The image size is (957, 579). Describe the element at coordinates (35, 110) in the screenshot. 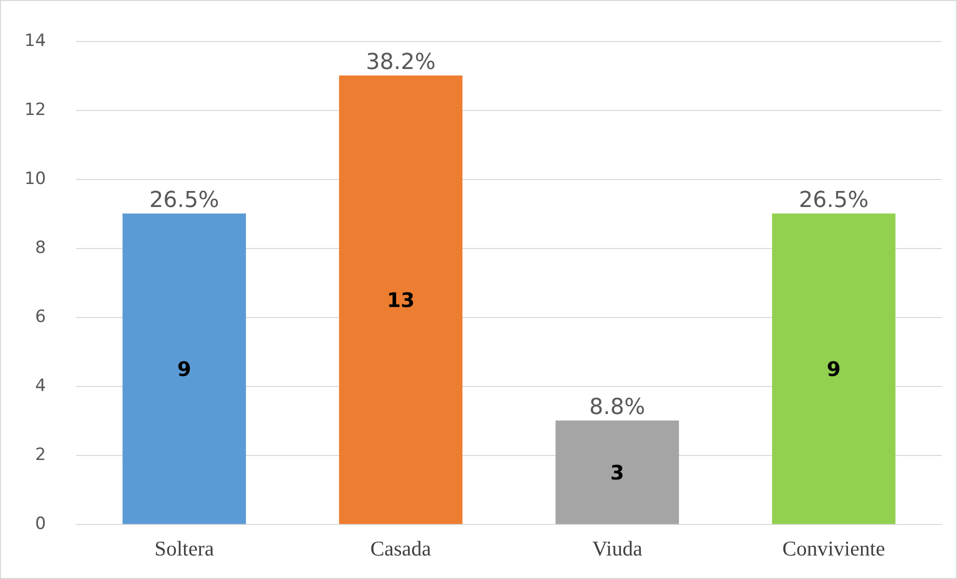

I see `y-tick-label: 12` at that location.